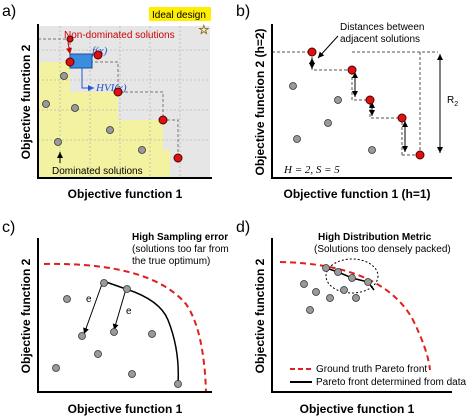 Image resolution: width=474 pixels, height=418 pixels. Describe the element at coordinates (391, 382) in the screenshot. I see `legend-determined: Pareto front determined from data` at that location.